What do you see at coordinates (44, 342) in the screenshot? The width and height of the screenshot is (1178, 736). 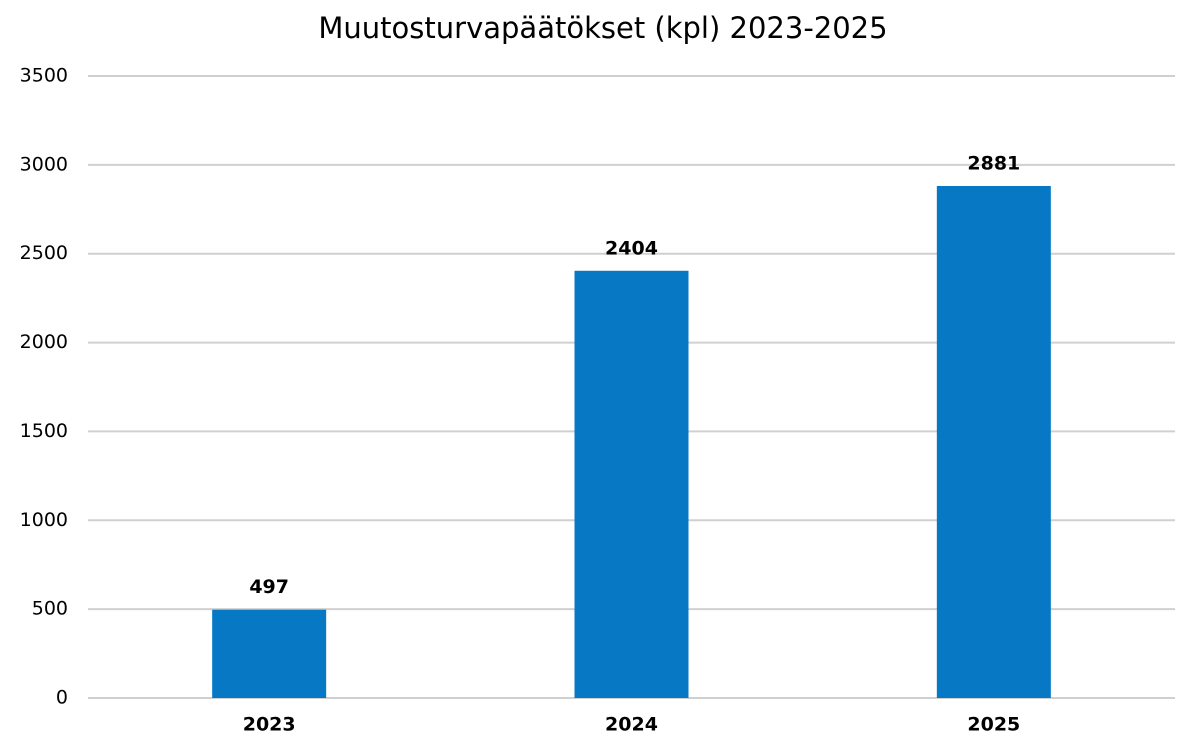 I see `y-tick-label: 2000` at bounding box center [44, 342].